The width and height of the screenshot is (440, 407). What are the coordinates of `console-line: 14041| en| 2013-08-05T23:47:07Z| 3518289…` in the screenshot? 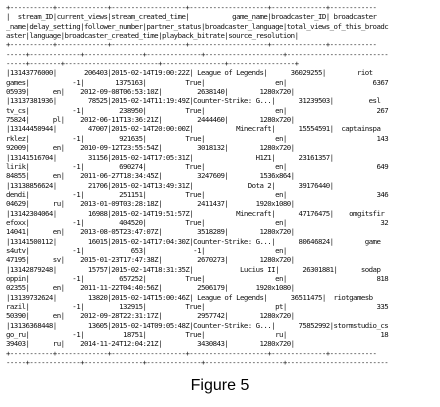 It's located at (150, 232).